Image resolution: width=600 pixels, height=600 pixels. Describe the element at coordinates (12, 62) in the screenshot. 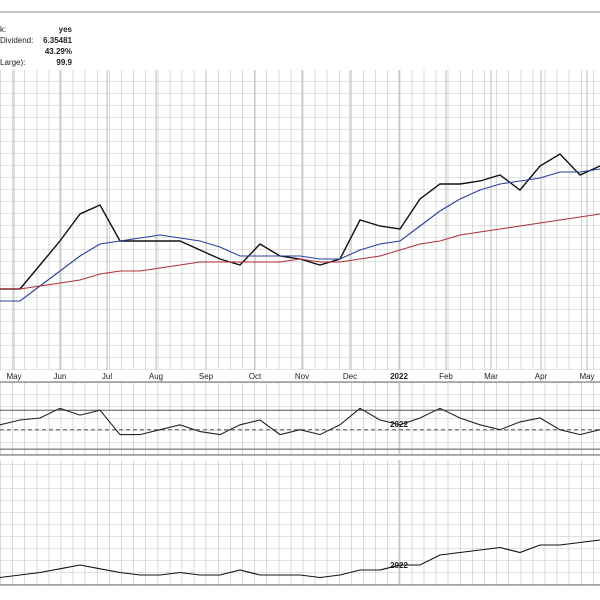

I see `header-label: Large):` at that location.